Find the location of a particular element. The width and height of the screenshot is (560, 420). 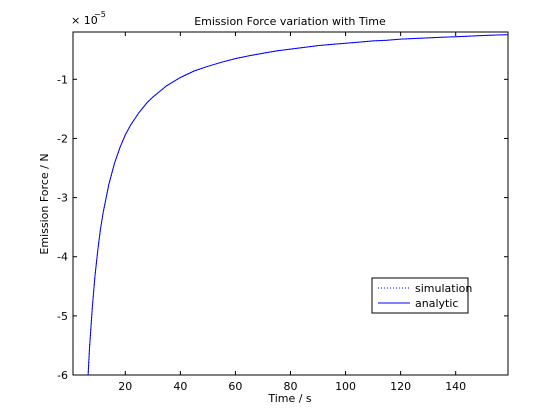

y-tick-label: -6 is located at coordinates (62, 375).